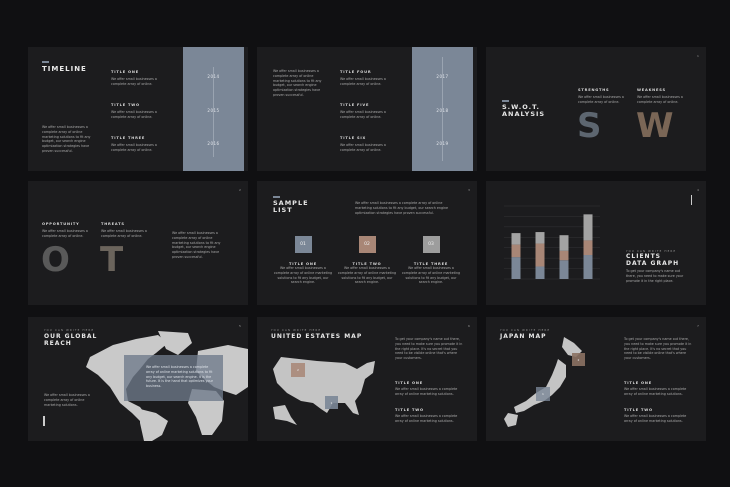  Describe the element at coordinates (213, 143) in the screenshot. I see `year-label: 2016` at that location.